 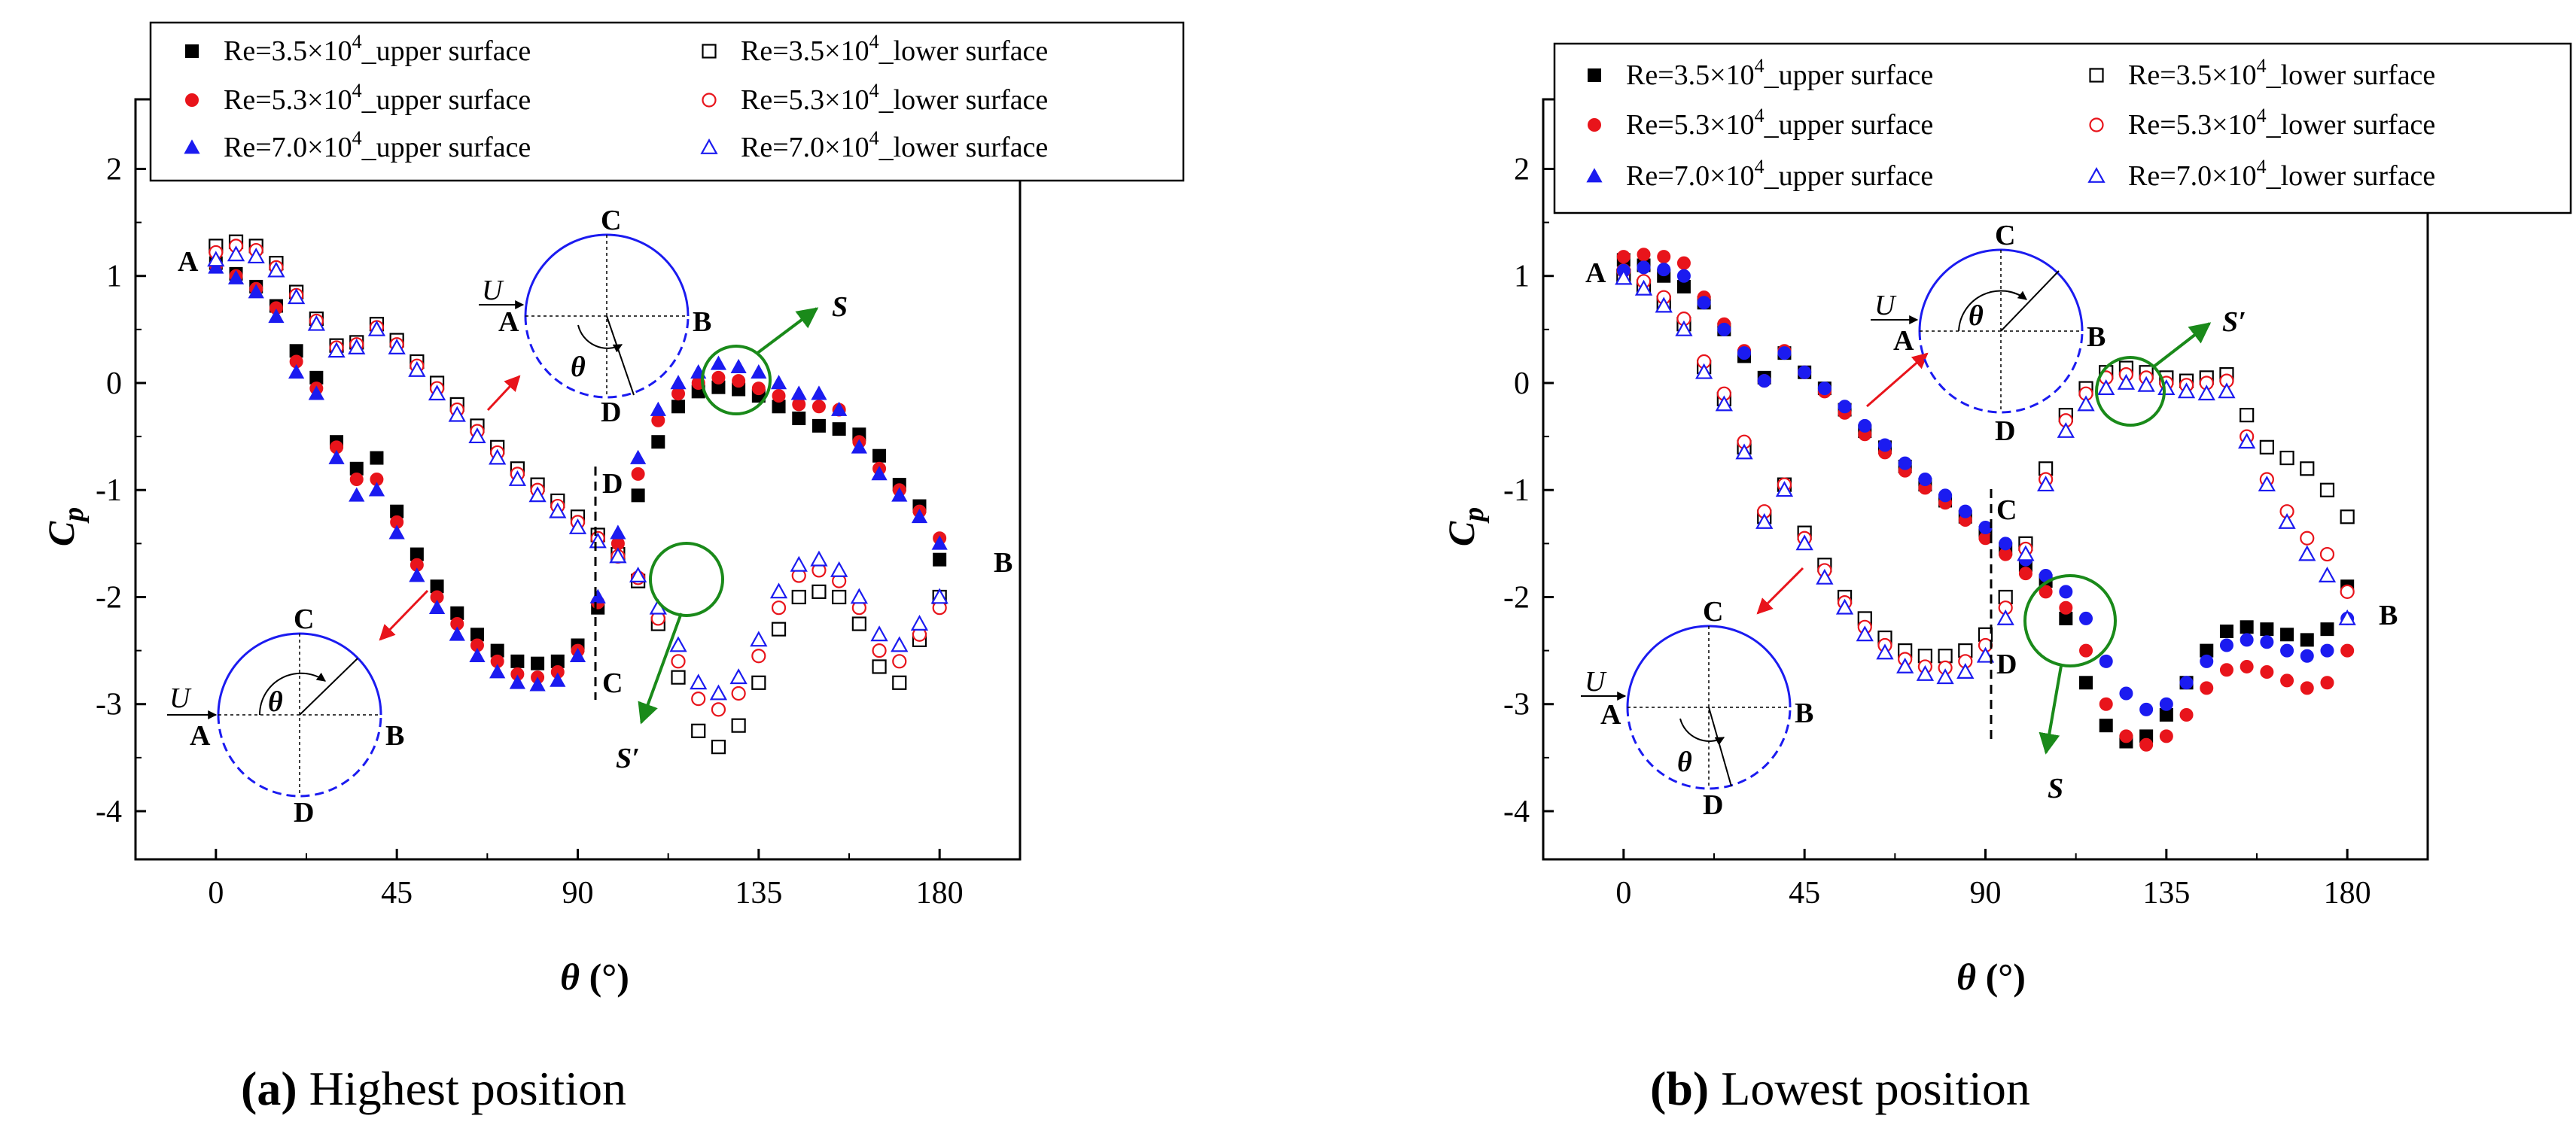 I want to click on separation-arrow-s-prime, so click(x=660, y=669).